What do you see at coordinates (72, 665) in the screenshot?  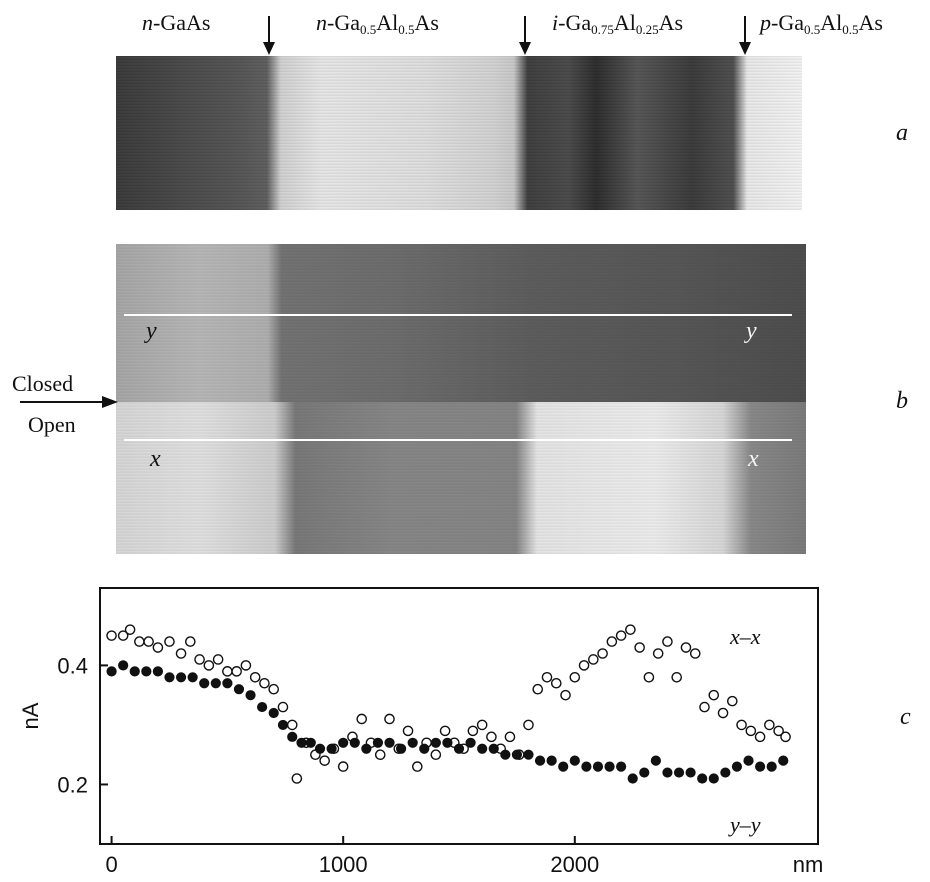 I see `y-tick-label: 0.4` at bounding box center [72, 665].